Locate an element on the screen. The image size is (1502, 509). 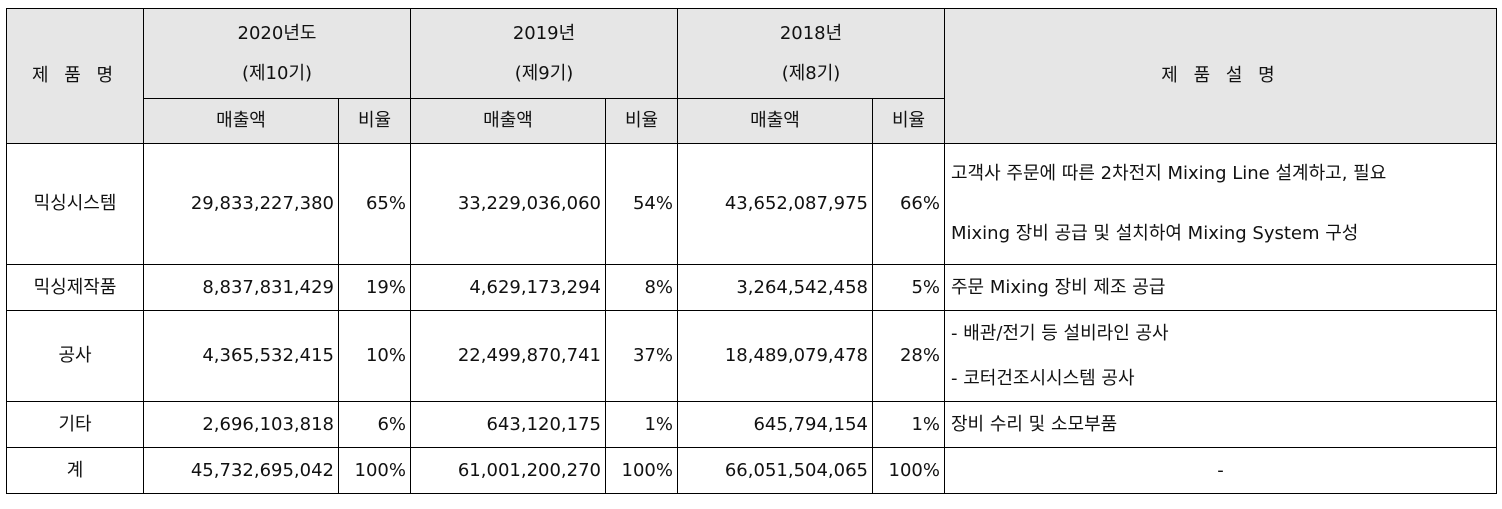
description-line: 장비 수리 및 소모부품 is located at coordinates (1034, 424).